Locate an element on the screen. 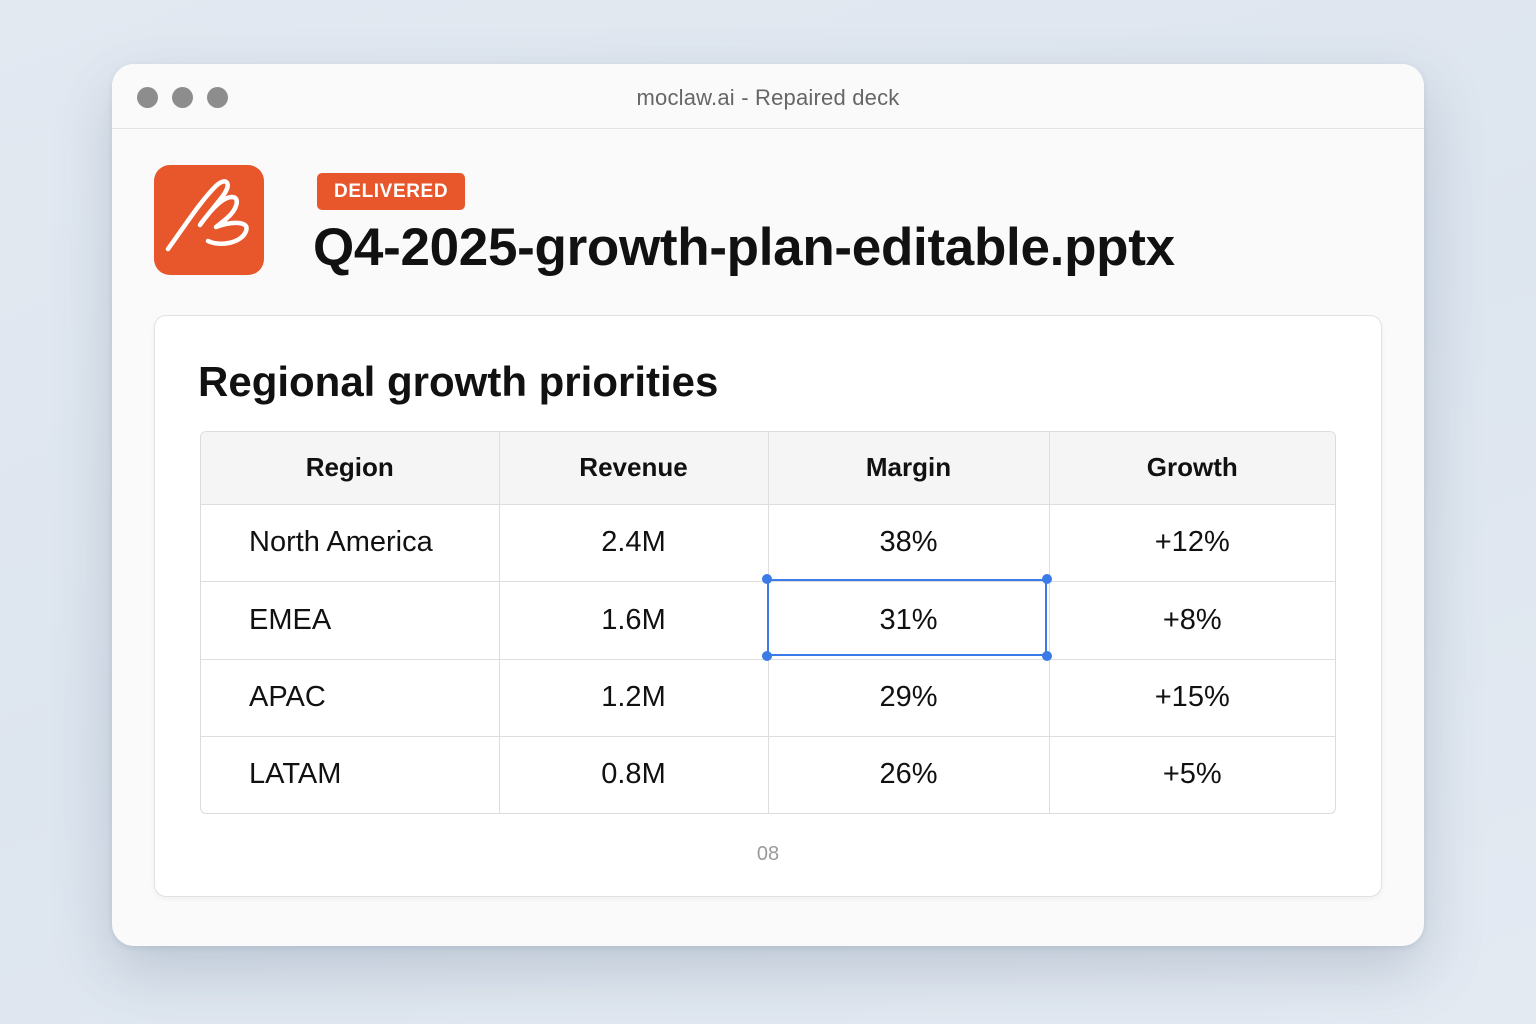  table-cell: +12% is located at coordinates (1192, 543).